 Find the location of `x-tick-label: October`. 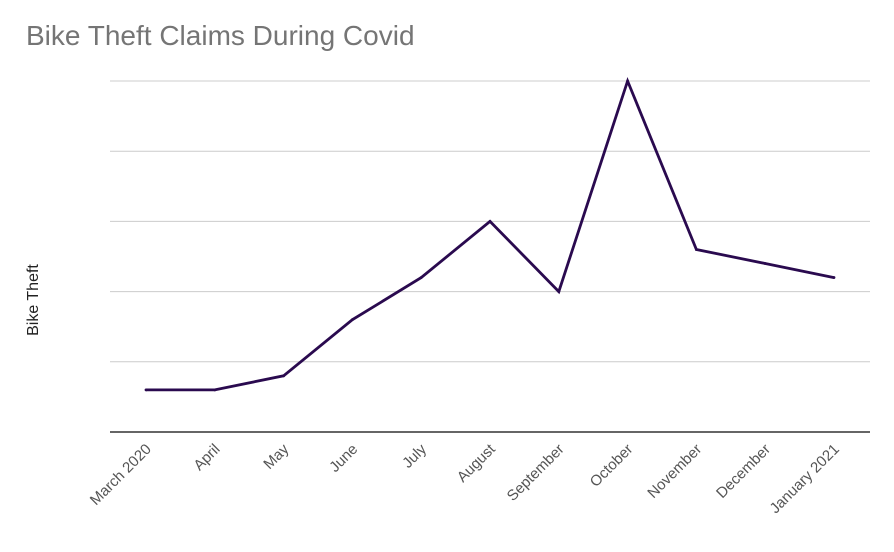

x-tick-label: October is located at coordinates (612, 466).